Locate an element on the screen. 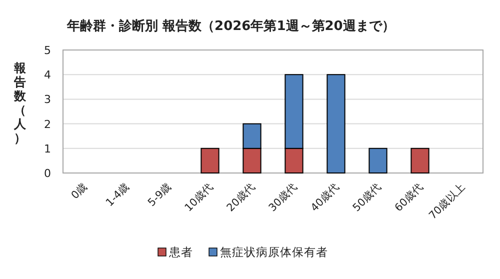 The height and width of the screenshot is (279, 500). x-tick-label: 1-4歳 is located at coordinates (117, 195).